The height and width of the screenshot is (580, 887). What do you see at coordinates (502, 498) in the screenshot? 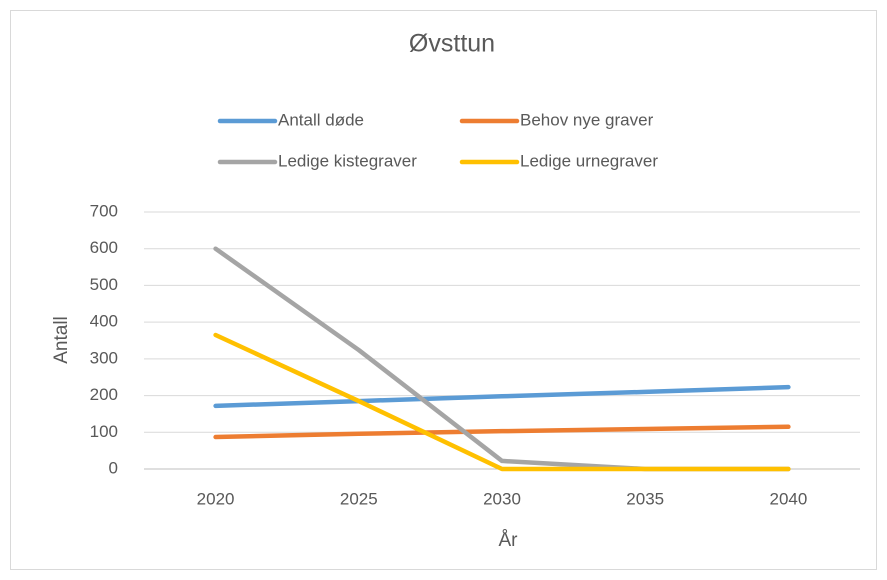
I see `x-tick-label: 2030` at bounding box center [502, 498].